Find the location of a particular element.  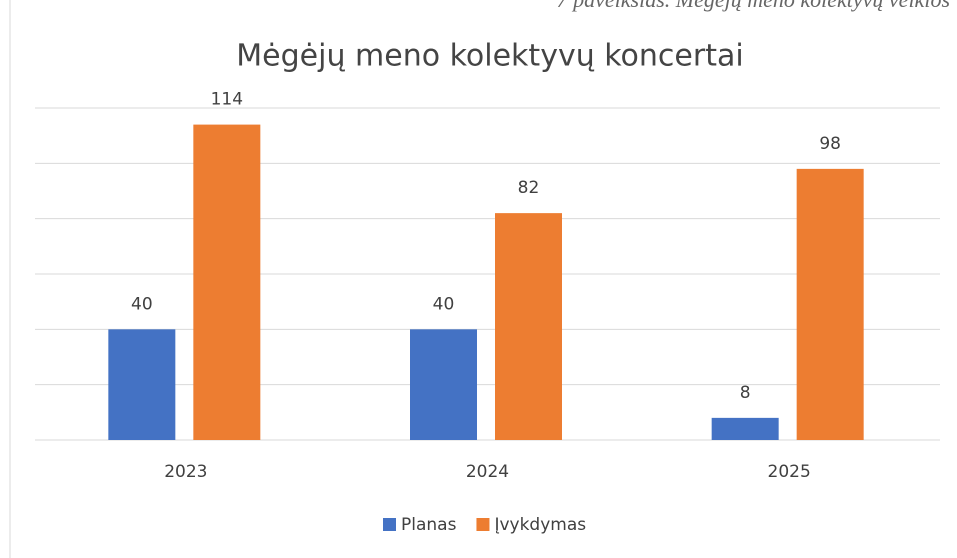

data-label: 8 is located at coordinates (745, 393).